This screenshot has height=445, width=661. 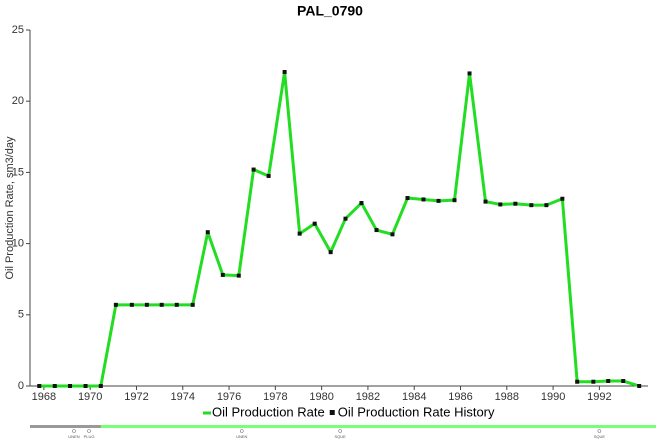 I want to click on x-tick-label: 1980, so click(x=321, y=397).